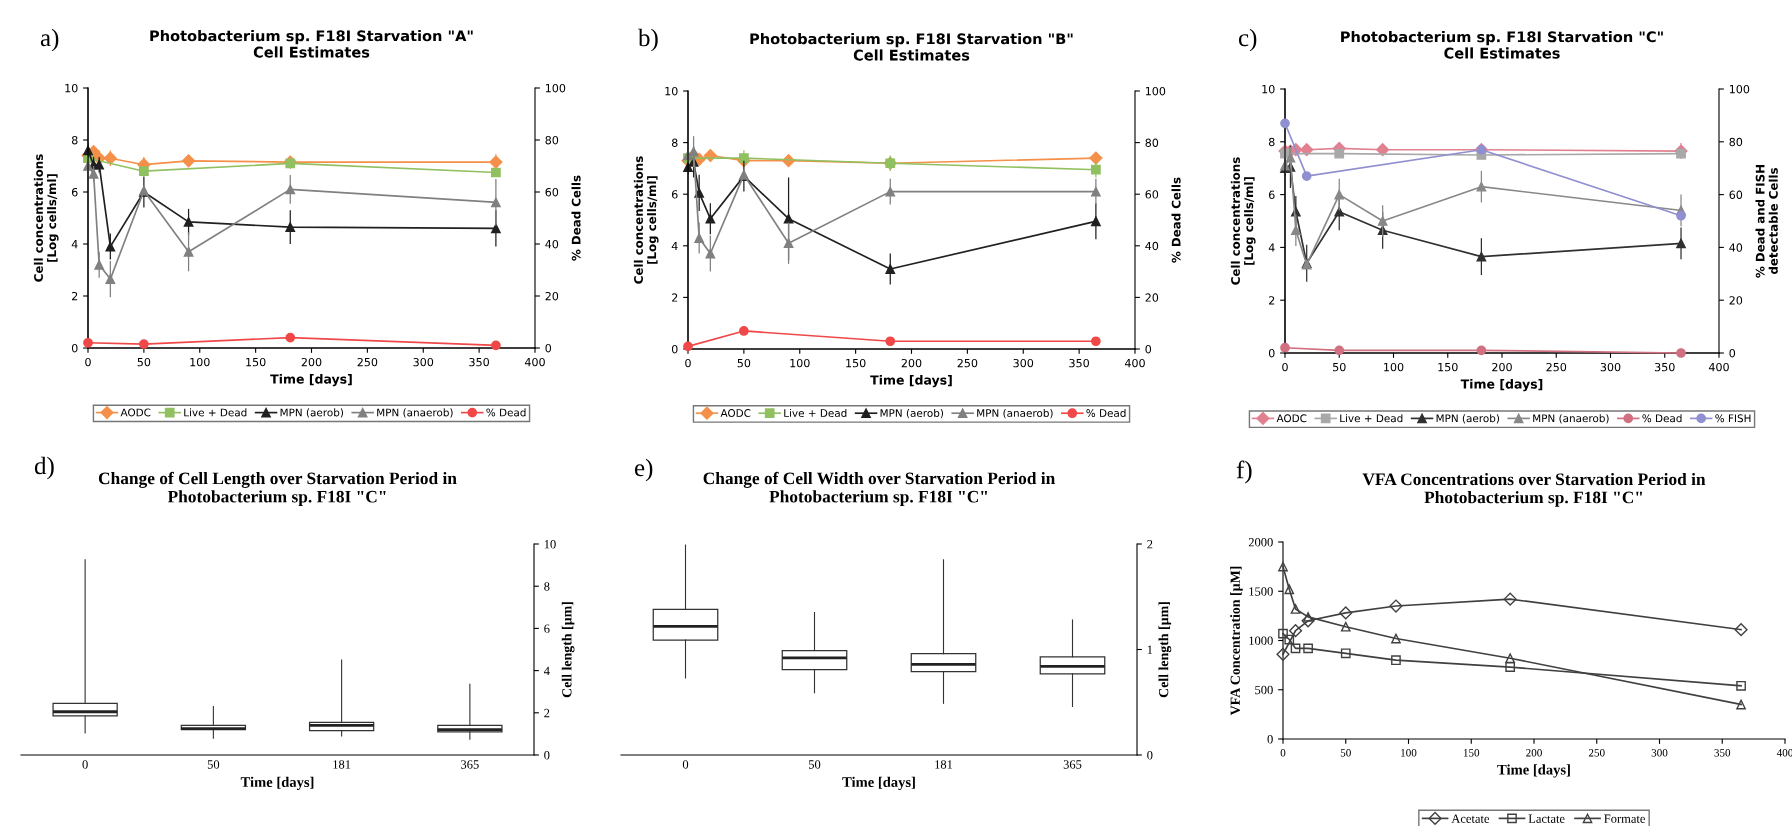 This screenshot has width=1792, height=826. I want to click on chart-title: VFA Concentrations over Starvation Period in Photobacterium sp. F18I "C", so click(1534, 489).